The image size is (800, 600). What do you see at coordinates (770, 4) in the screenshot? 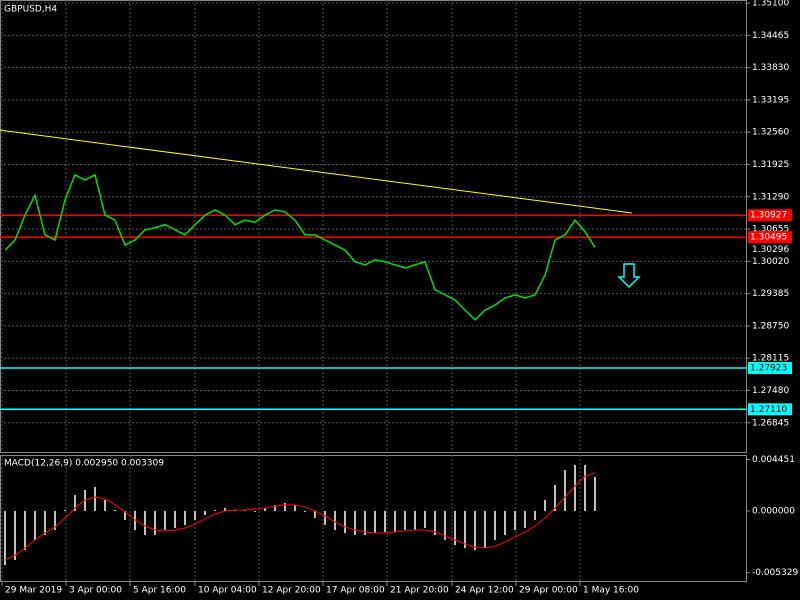
I see `y-tick-label: 1.35100` at bounding box center [770, 4].